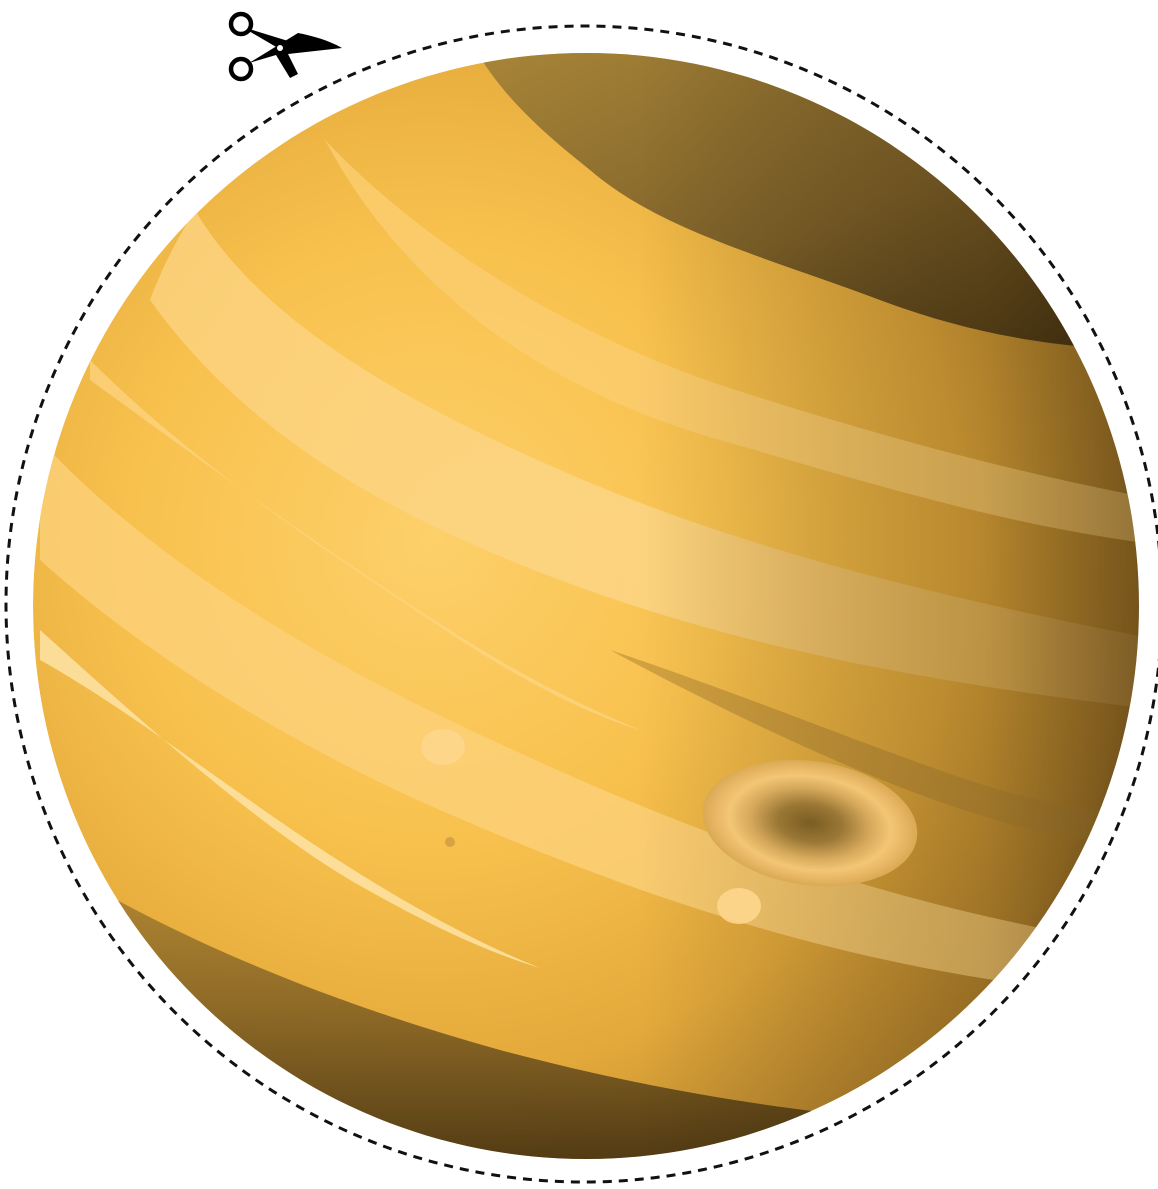  What do you see at coordinates (450, 842) in the screenshot?
I see `planet-tiny-dot` at bounding box center [450, 842].